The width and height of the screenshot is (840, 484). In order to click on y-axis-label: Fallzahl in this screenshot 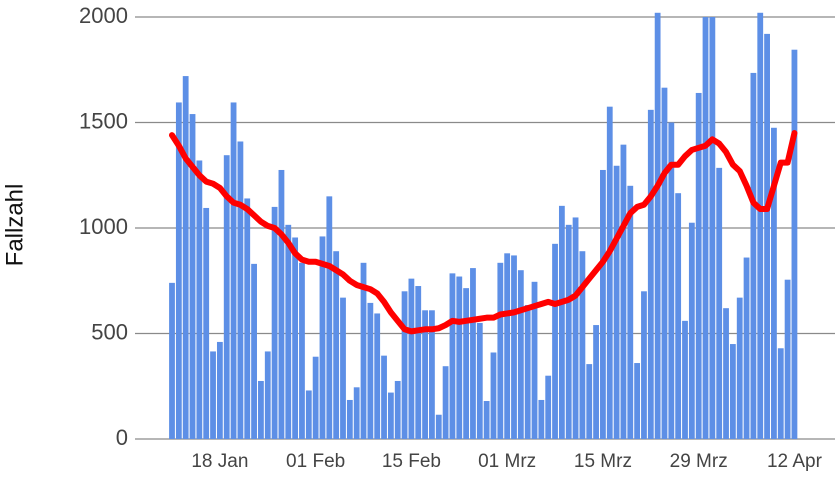, I will do `click(14, 225)`.